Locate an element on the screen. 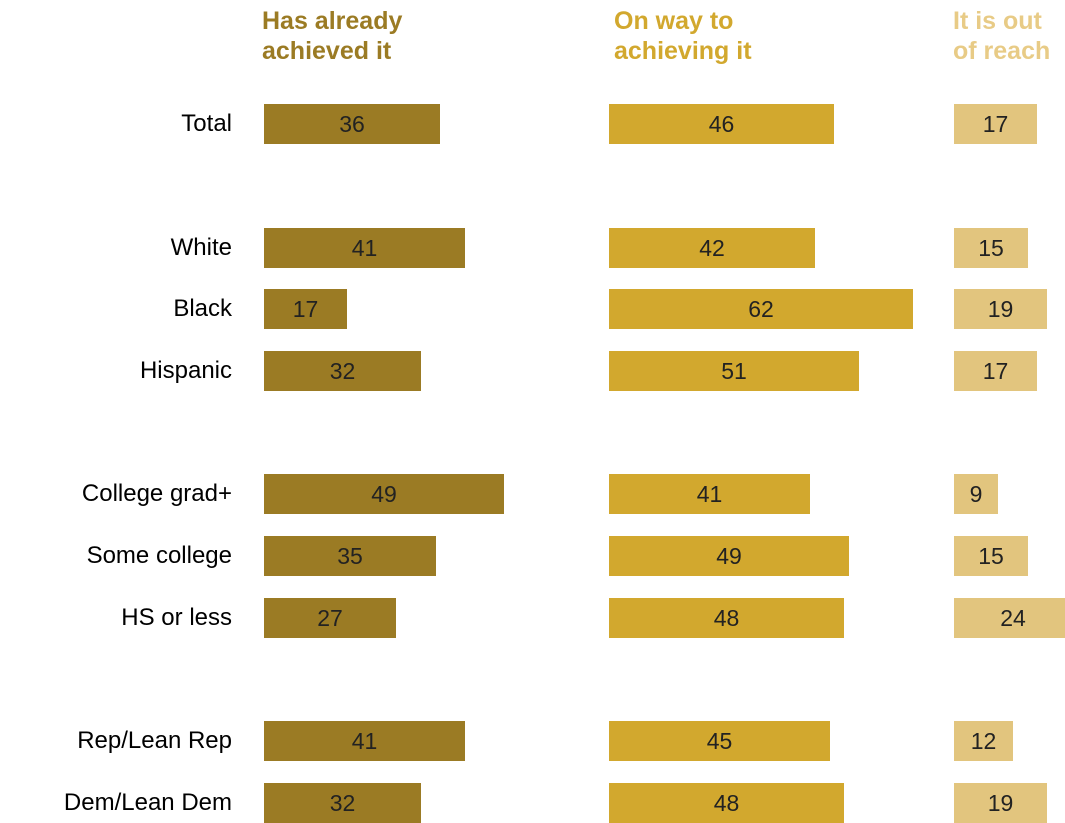 Image resolution: width=1065 pixels, height=823 pixels. category-label: Rep/Lean Rep is located at coordinates (154, 740).